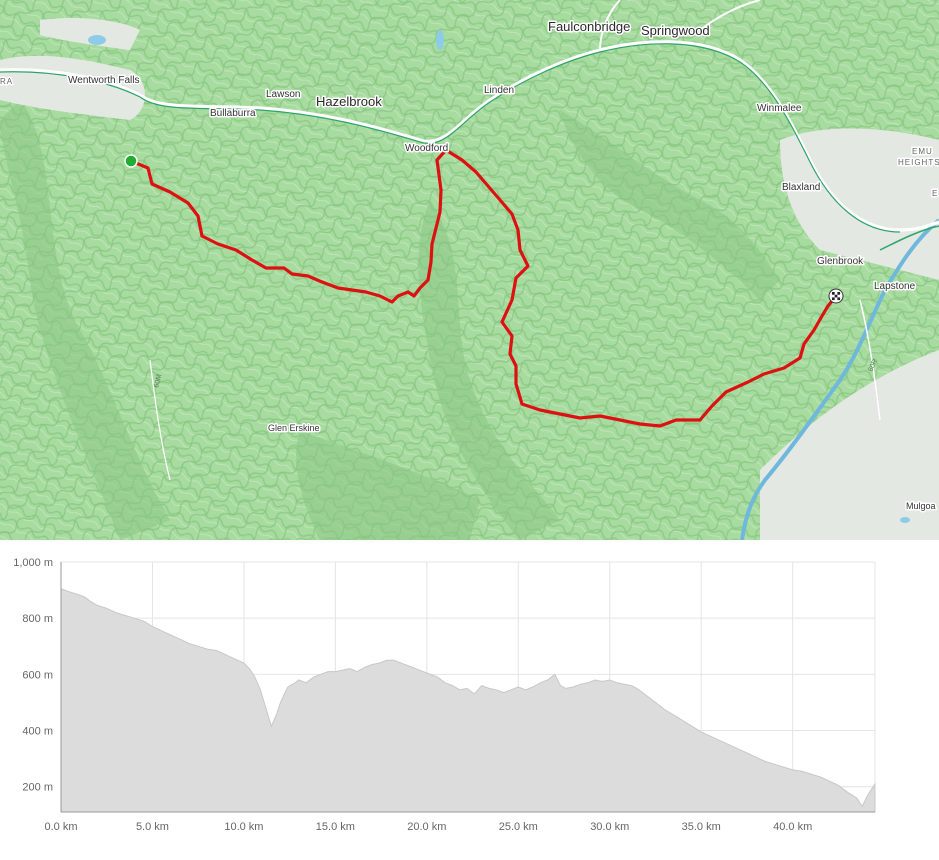  I want to click on place-label-edge: E, so click(935, 193).